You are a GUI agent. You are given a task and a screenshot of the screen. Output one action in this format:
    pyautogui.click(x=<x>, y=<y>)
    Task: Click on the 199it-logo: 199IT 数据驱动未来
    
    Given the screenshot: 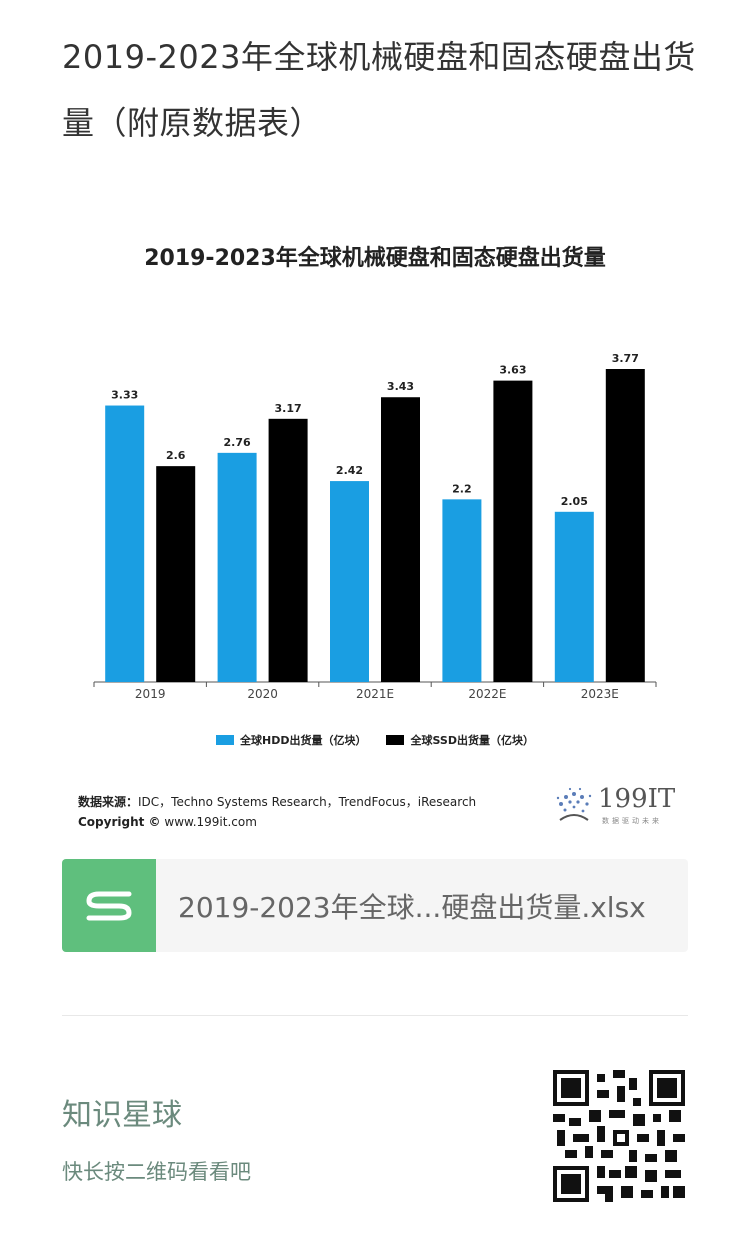 What is the action you would take?
    pyautogui.click(x=622, y=808)
    